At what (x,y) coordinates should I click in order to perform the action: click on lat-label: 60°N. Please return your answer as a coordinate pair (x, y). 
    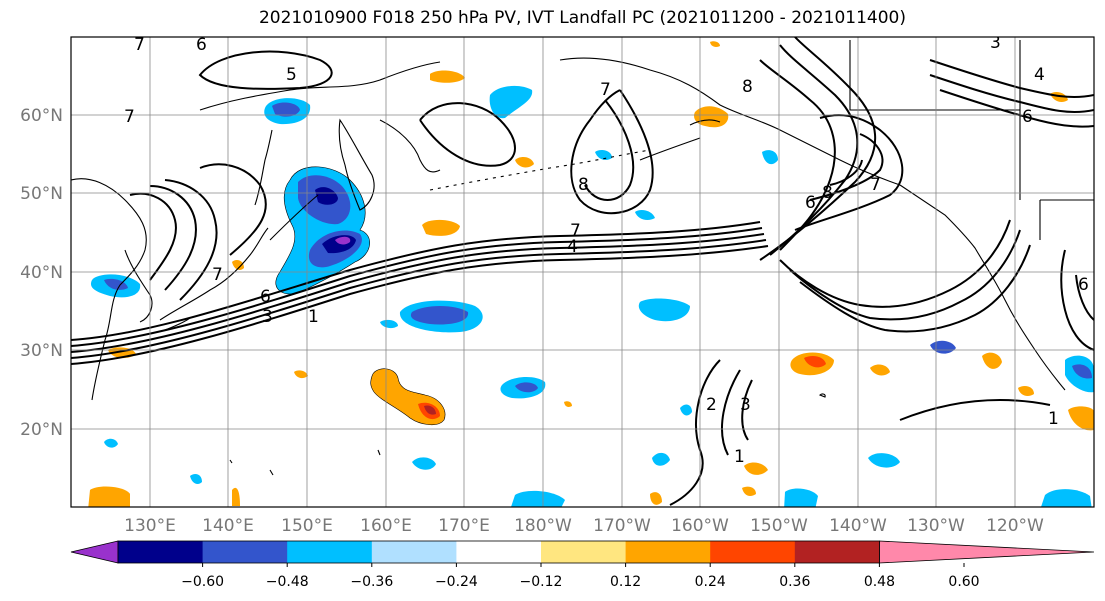
    Looking at the image, I should click on (41, 116).